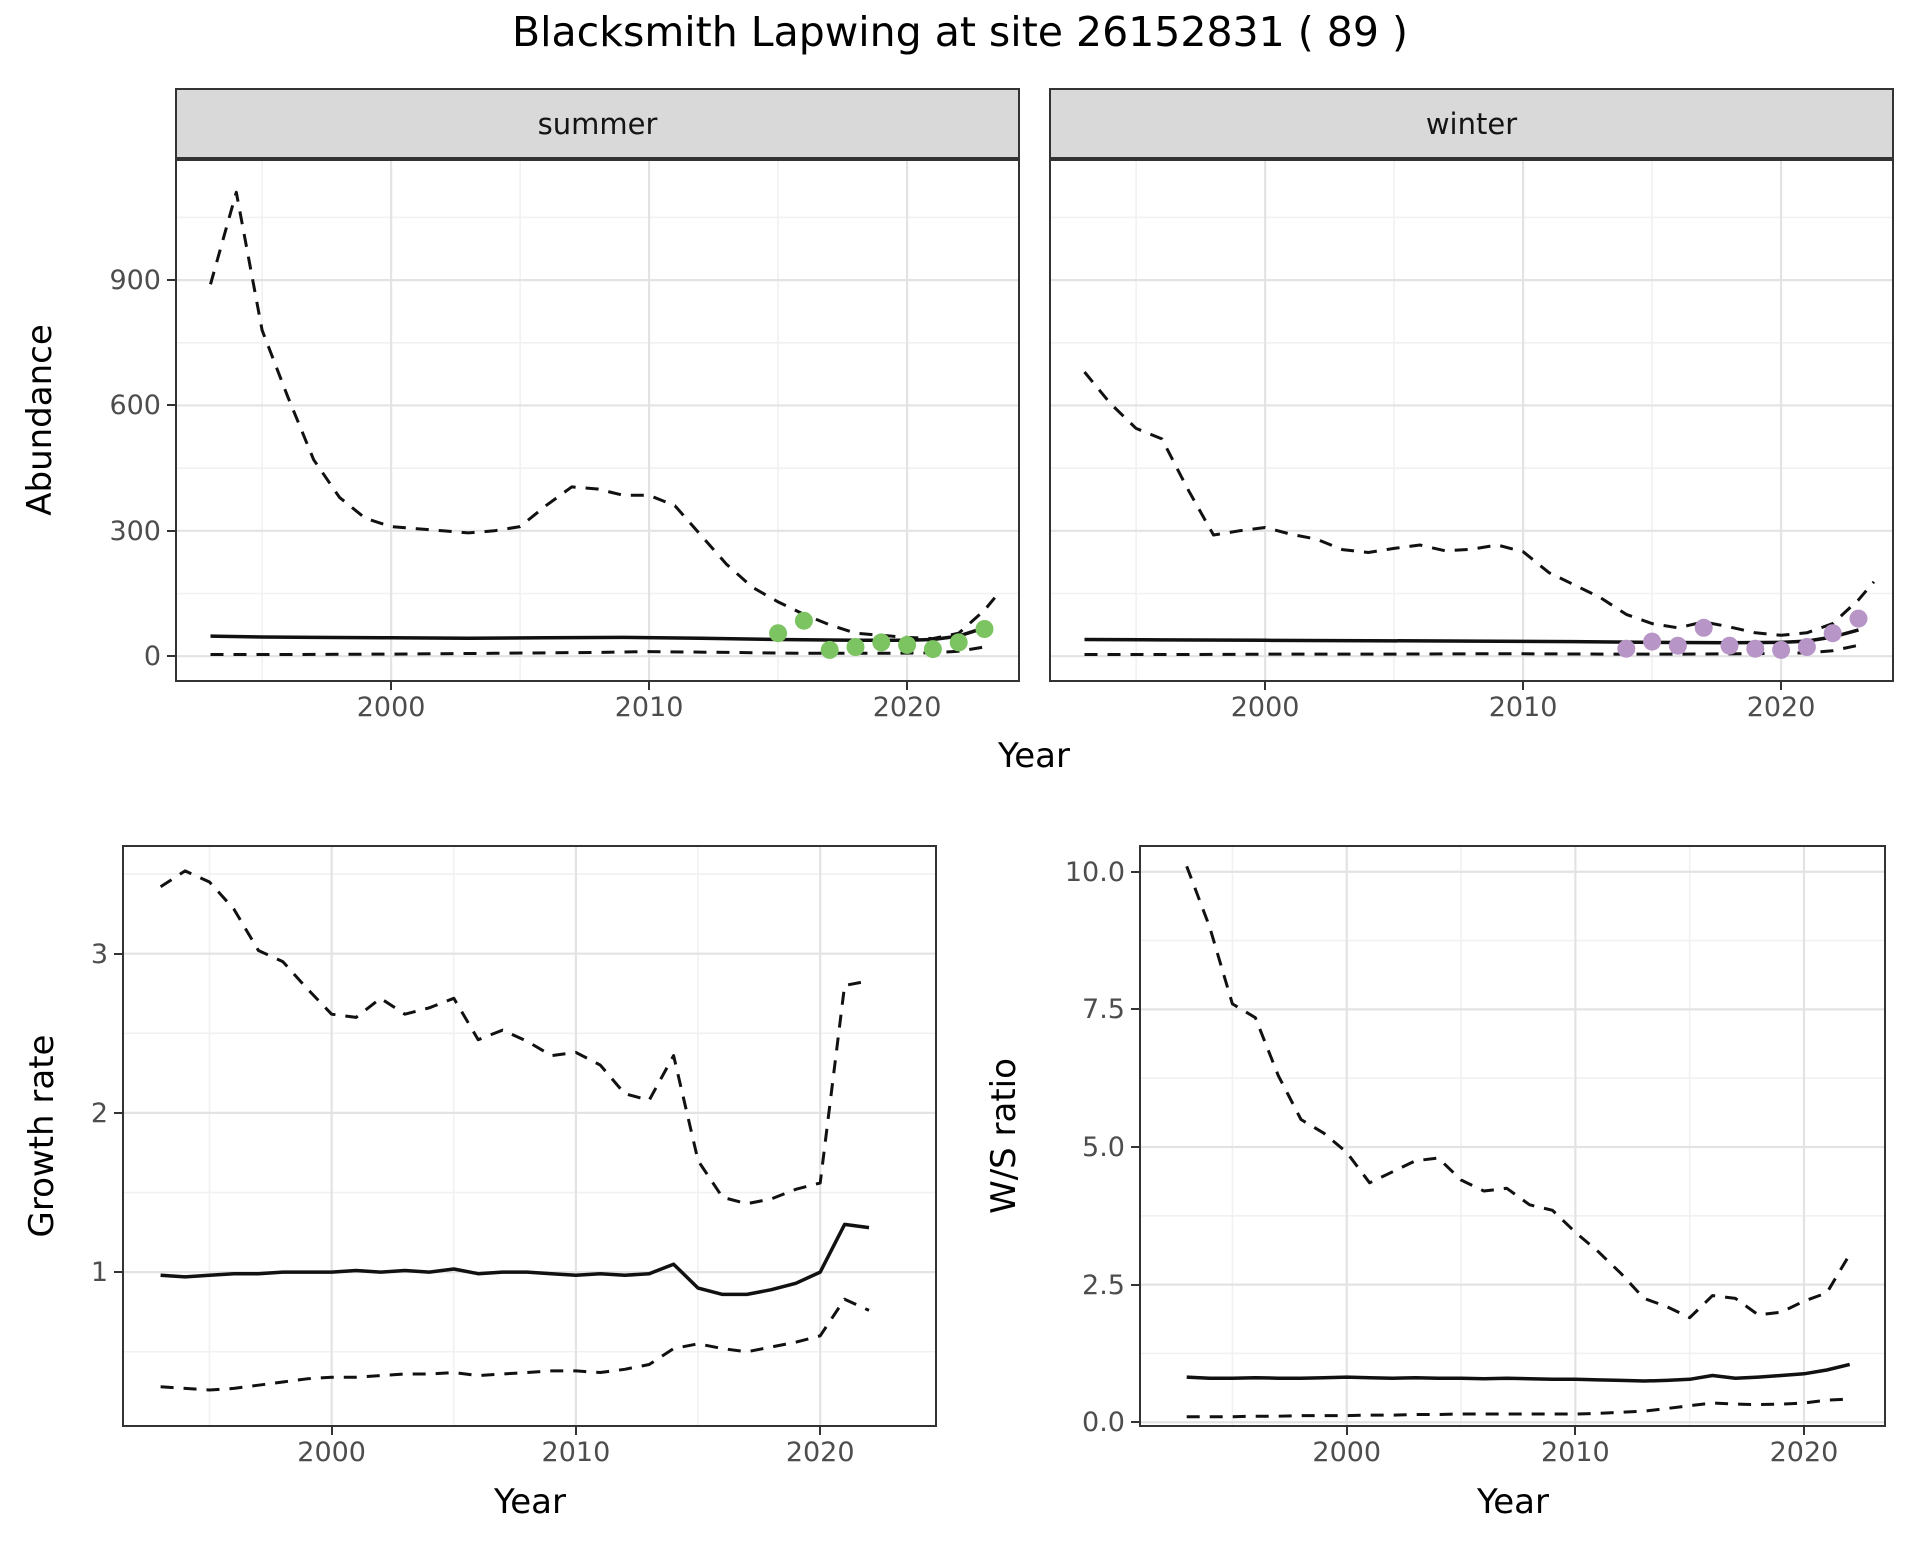  I want to click on ws-ratio-y-axis-title: W/S ratio, so click(1004, 1136).